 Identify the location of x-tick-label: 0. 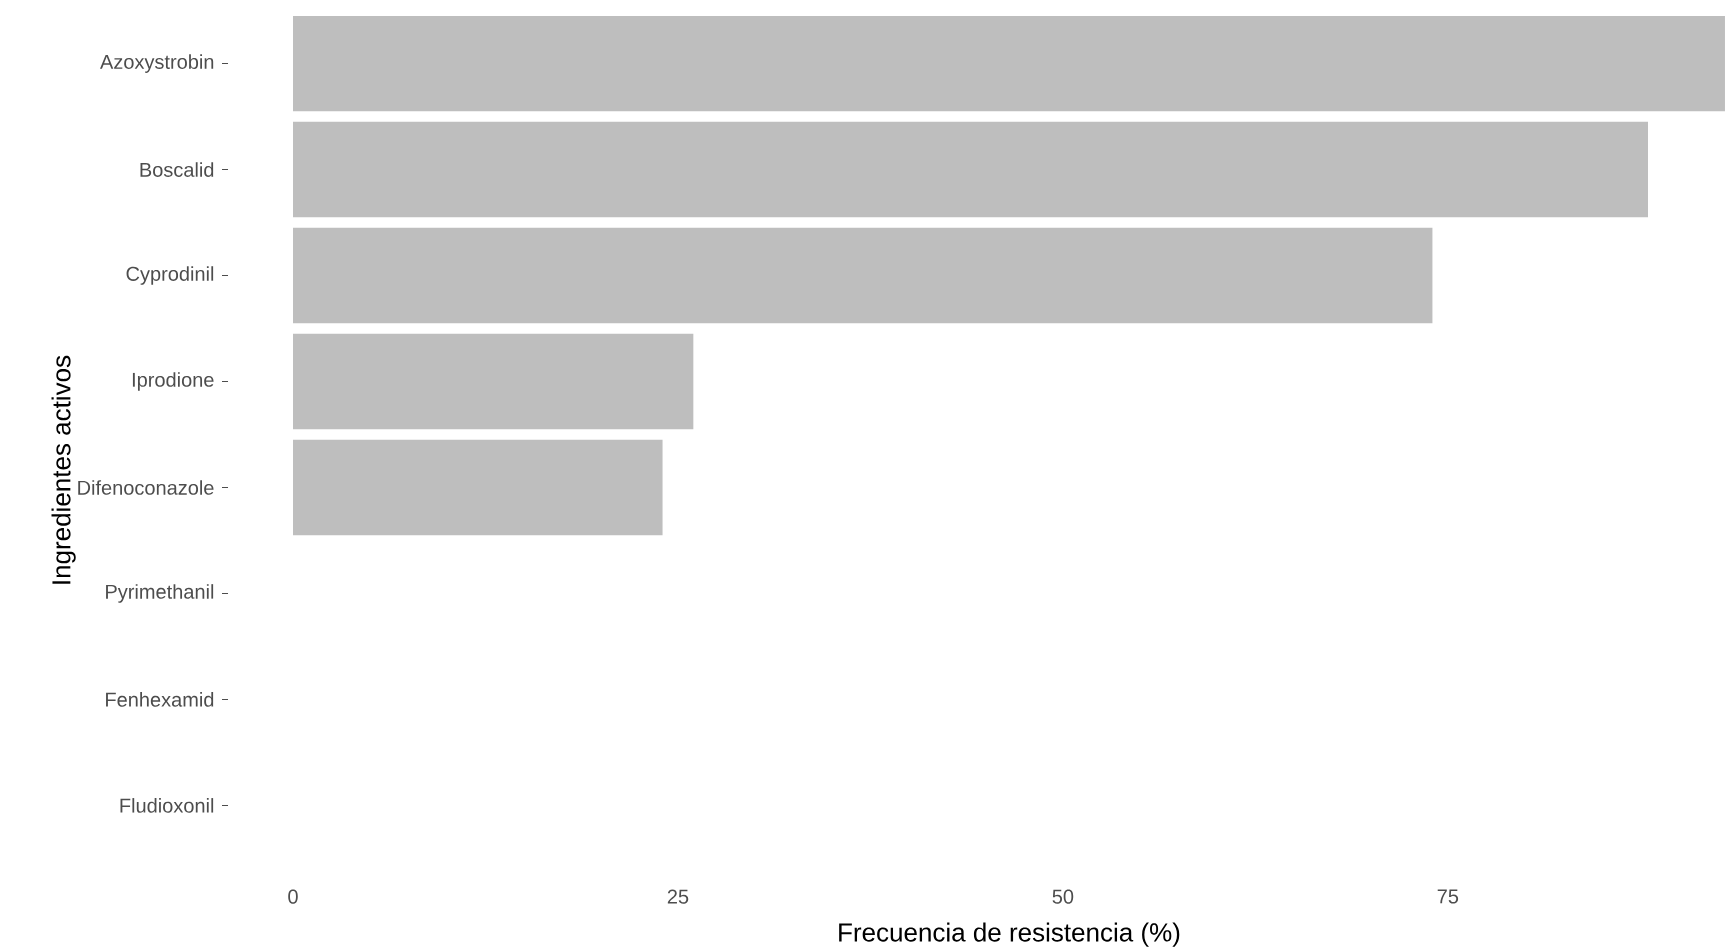
(293, 896).